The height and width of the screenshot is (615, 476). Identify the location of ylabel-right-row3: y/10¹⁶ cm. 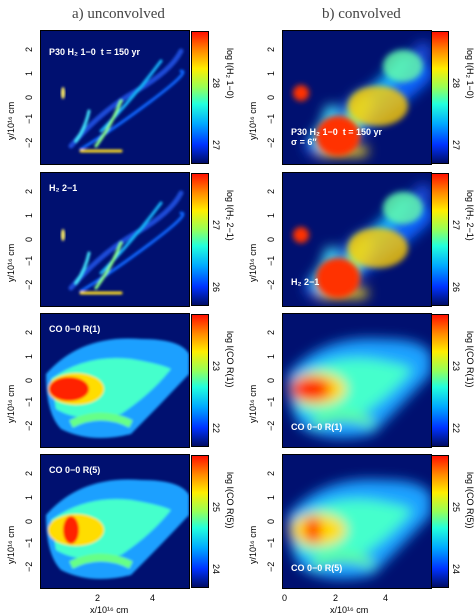
(253, 403).